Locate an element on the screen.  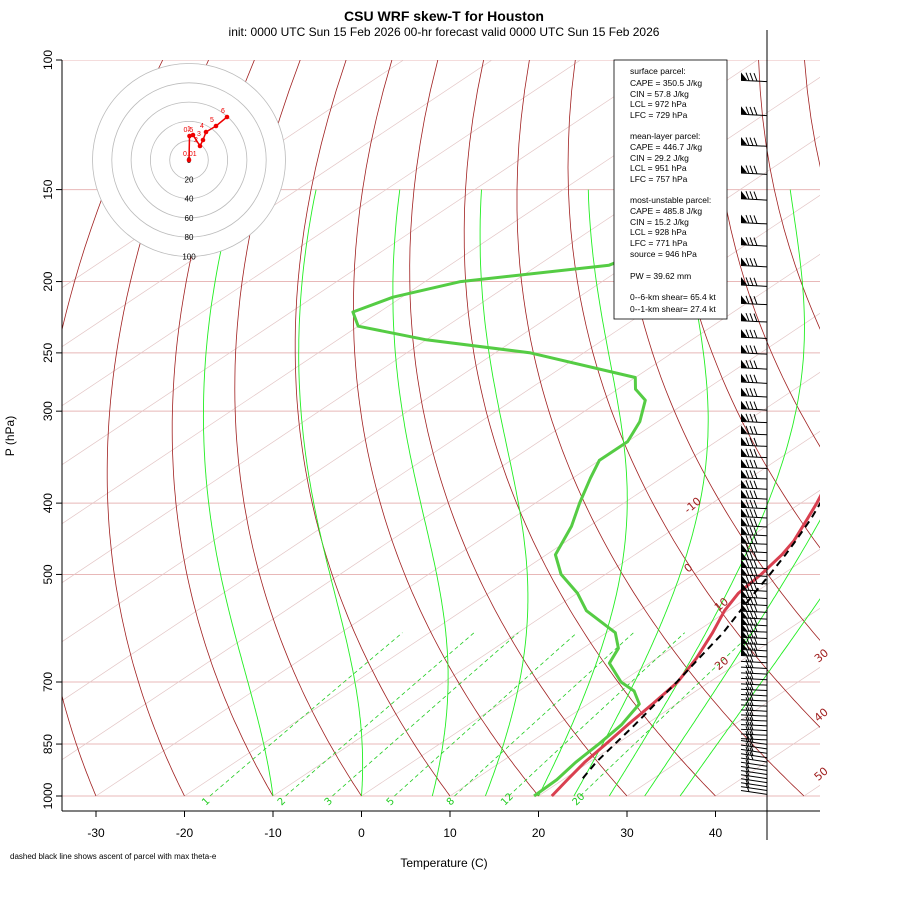
mean-layer-lcl: LCL = 951 hPa is located at coordinates (658, 168).